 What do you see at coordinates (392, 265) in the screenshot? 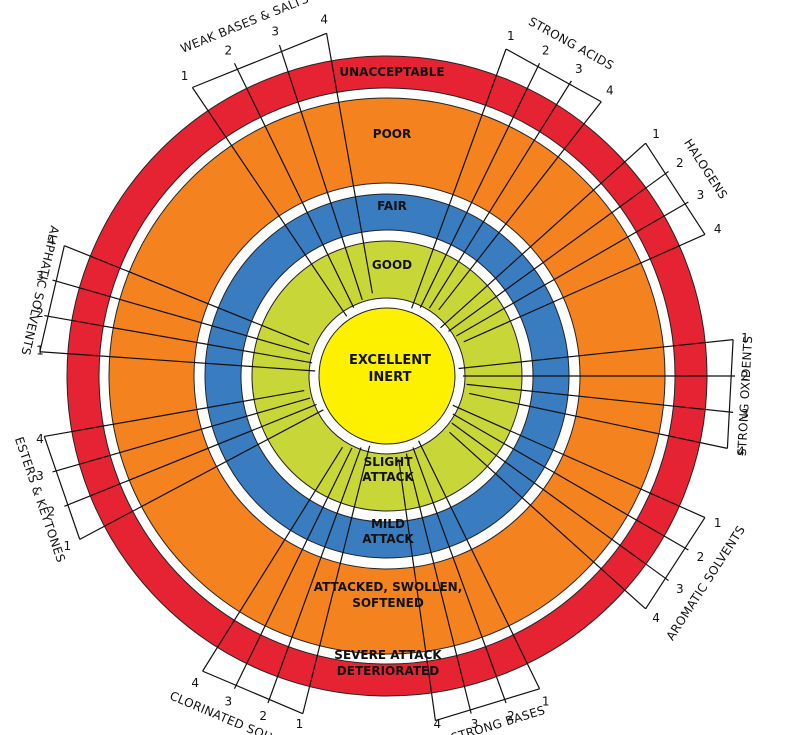
I see `label-good: GOOD` at bounding box center [392, 265].